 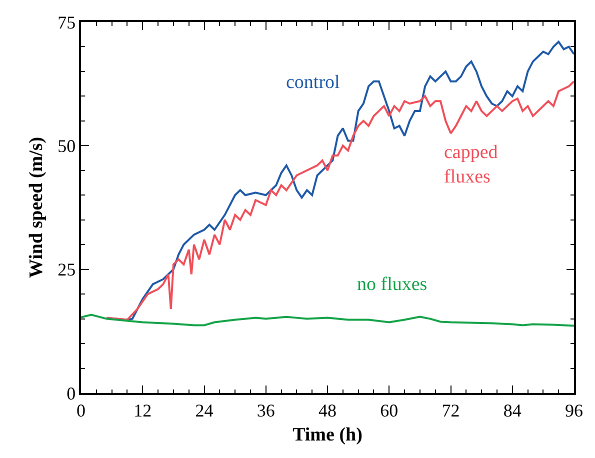 What do you see at coordinates (67, 146) in the screenshot?
I see `y-tick-label: 50` at bounding box center [67, 146].